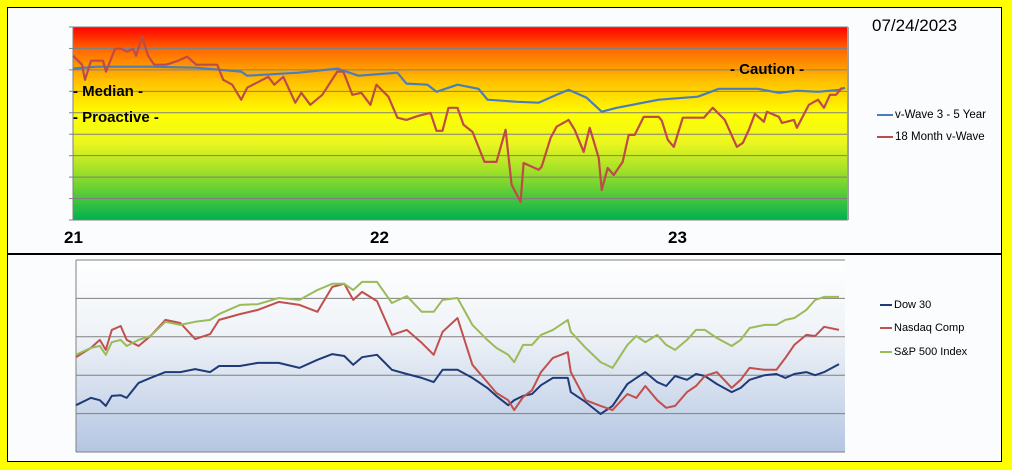  I want to click on x-tick-label: 23, so click(677, 237).